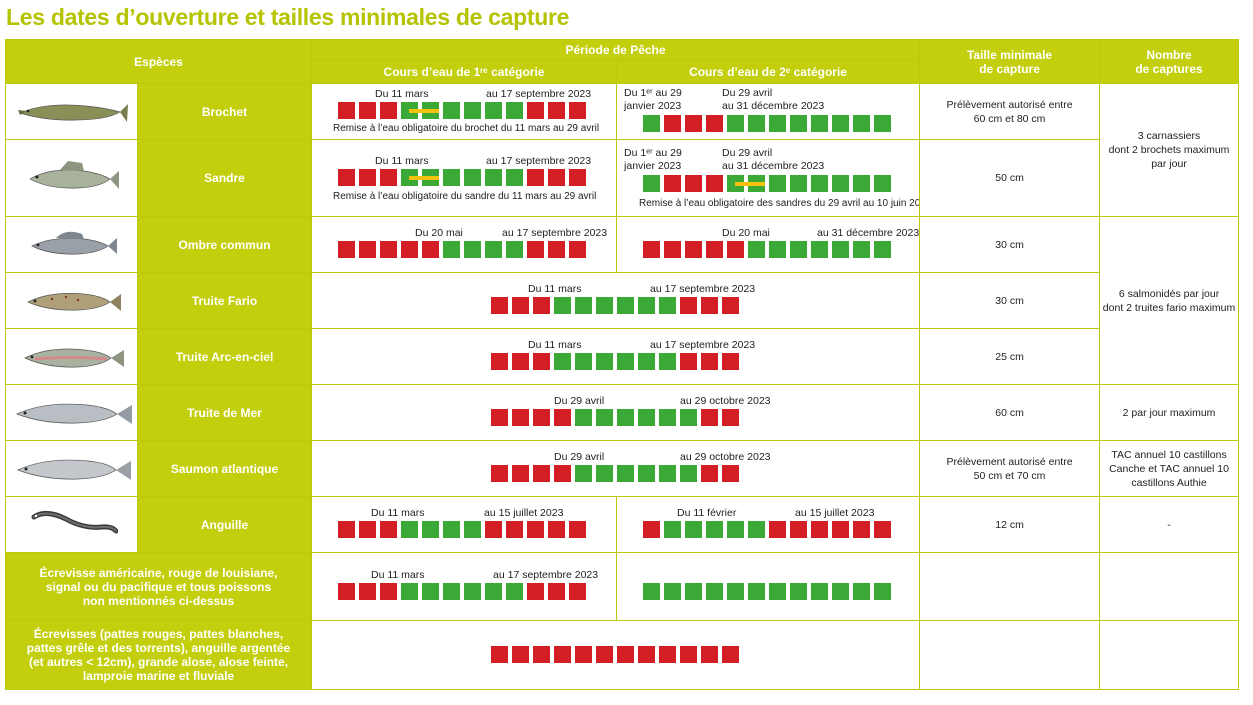 This screenshot has height=705, width=1253. What do you see at coordinates (1009, 118) in the screenshot?
I see `size-line2: 60 cm et 80 cm` at bounding box center [1009, 118].